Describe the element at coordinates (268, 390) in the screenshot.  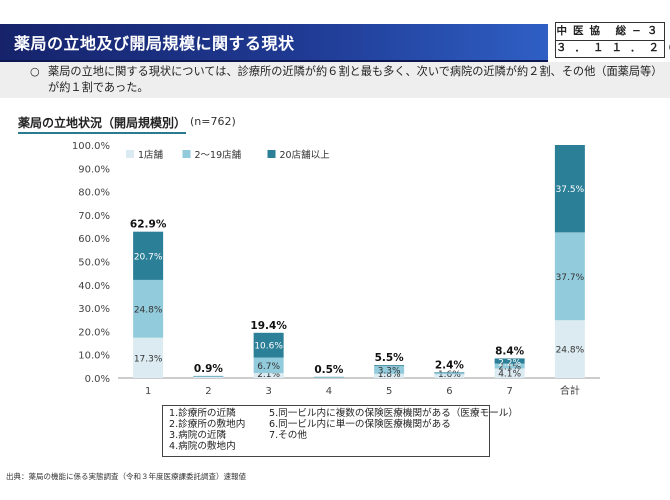
I see `x-tick-label: 3` at that location.